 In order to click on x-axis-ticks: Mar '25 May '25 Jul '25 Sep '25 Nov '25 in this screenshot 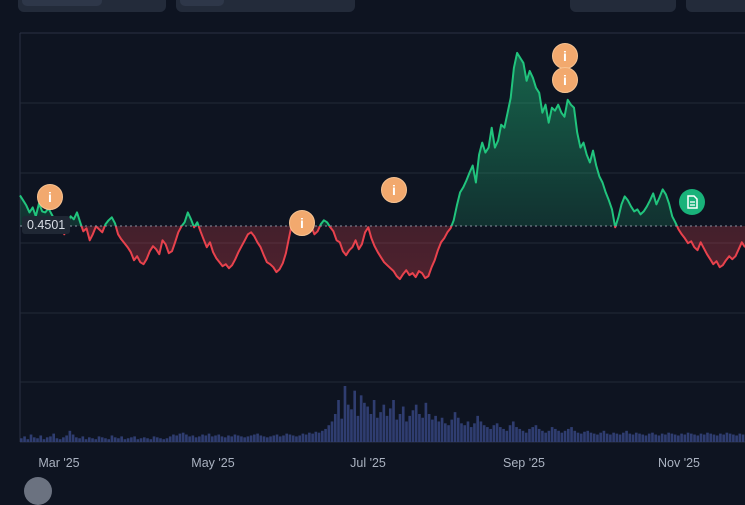, I will do `click(369, 463)`.